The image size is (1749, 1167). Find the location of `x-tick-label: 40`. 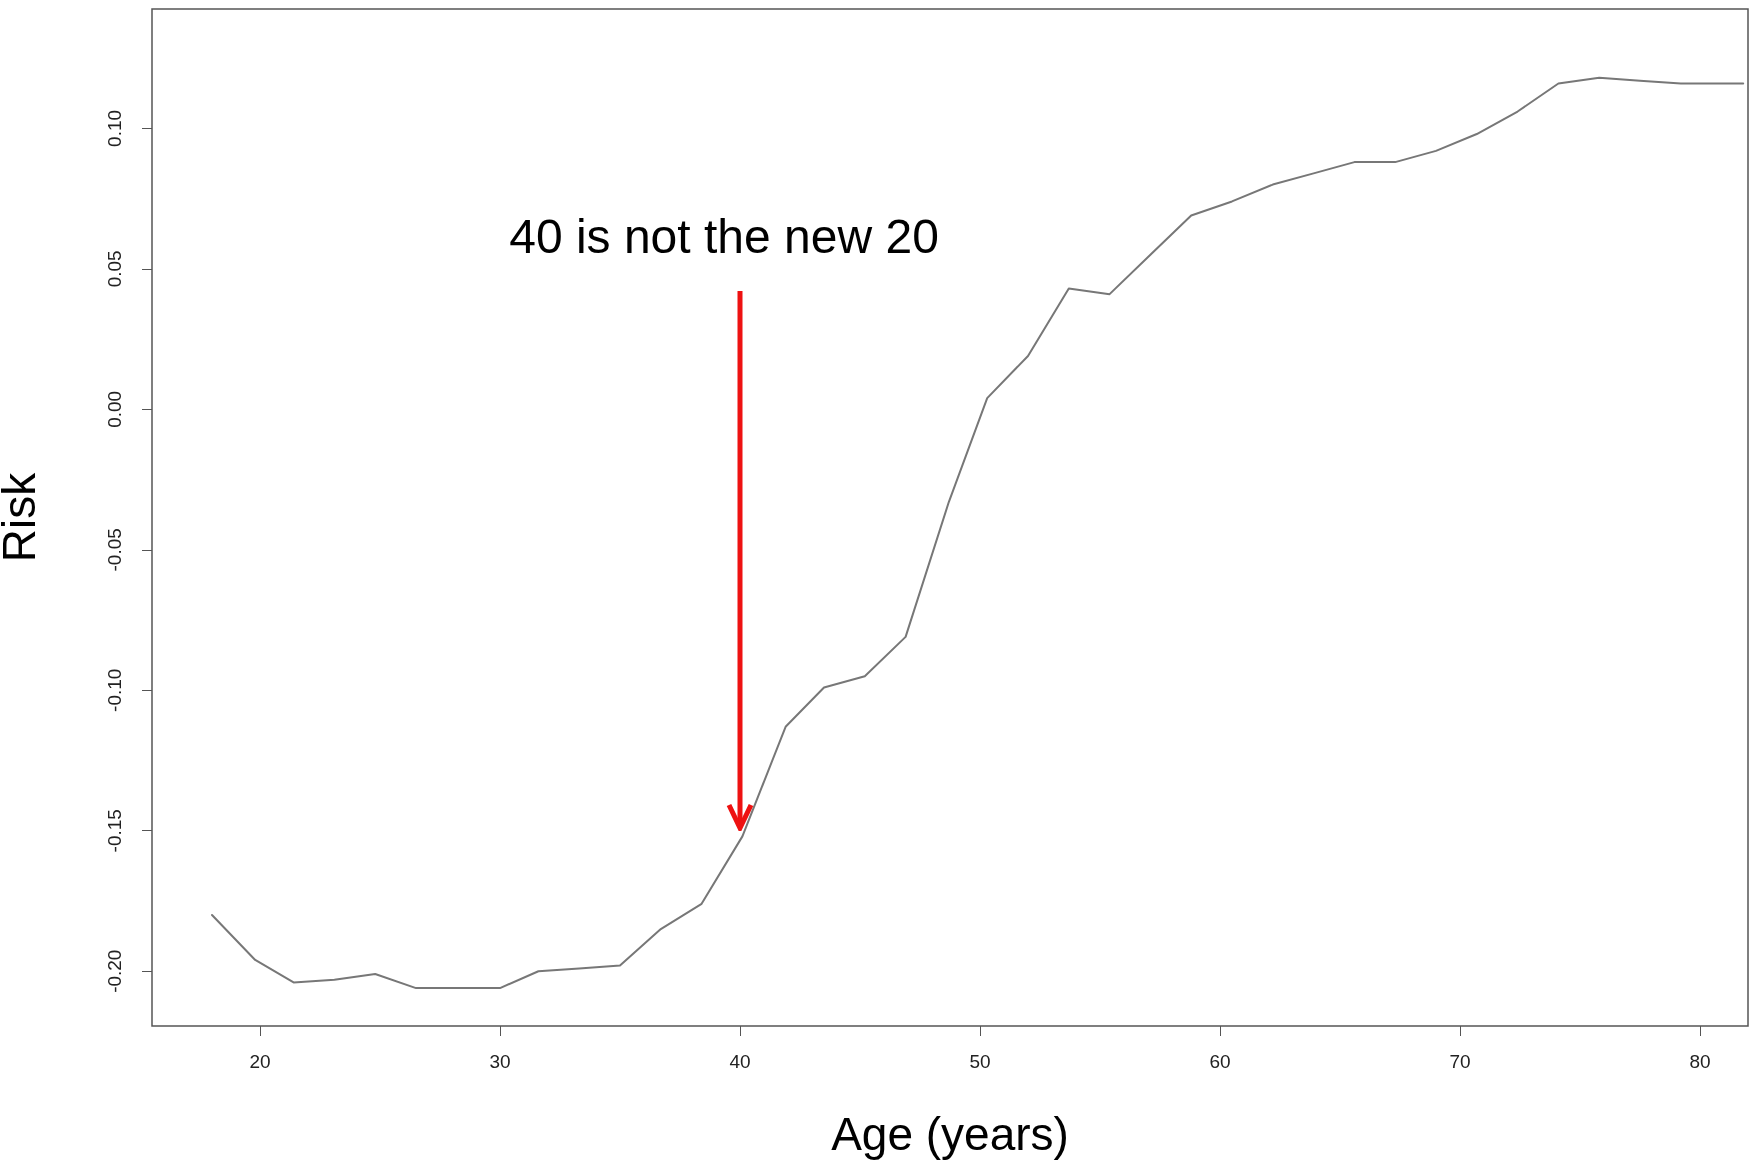

x-tick-label: 40 is located at coordinates (740, 1061).